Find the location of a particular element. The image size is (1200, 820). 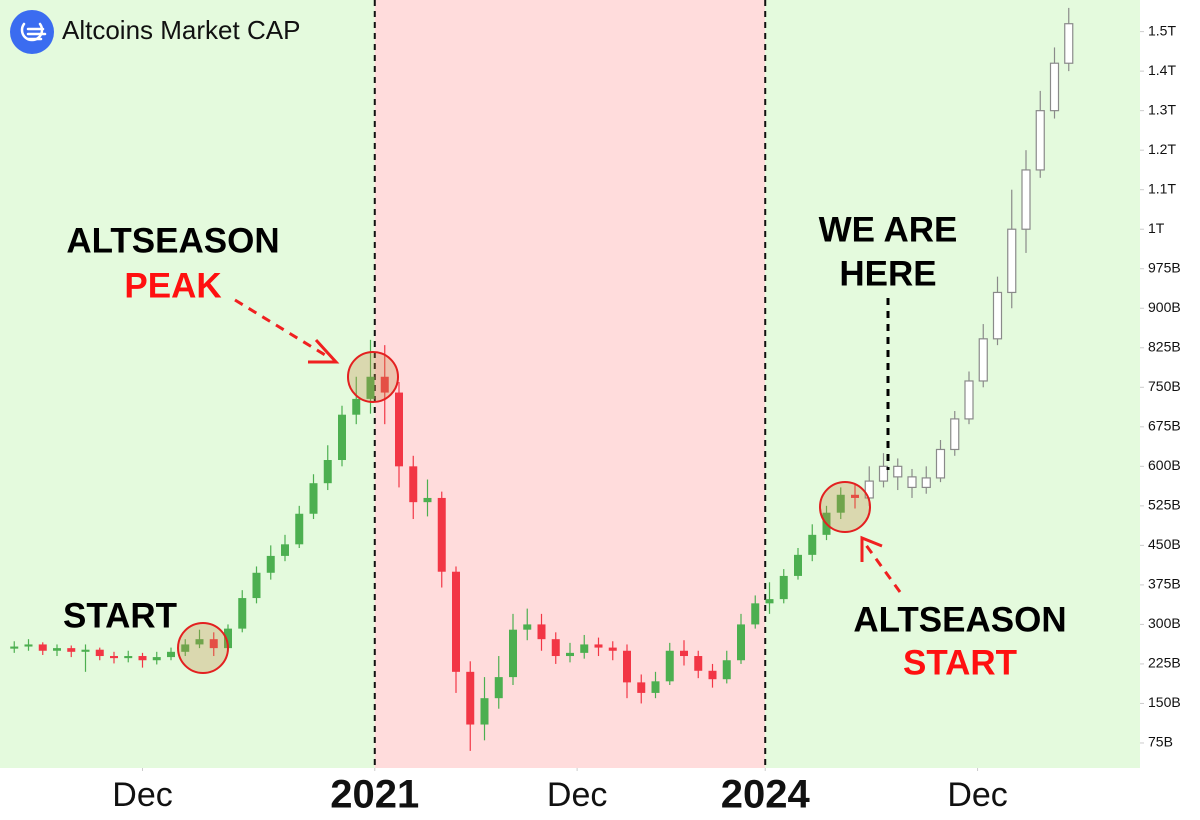

y-tick-label: 600B is located at coordinates (1164, 465).